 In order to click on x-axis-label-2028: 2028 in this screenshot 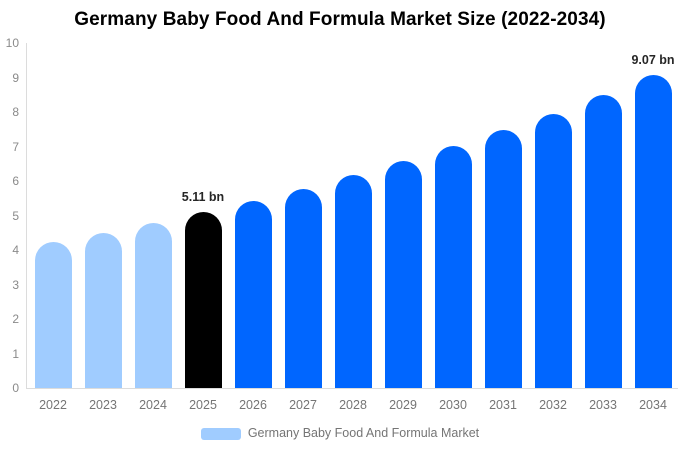, I will do `click(353, 405)`.